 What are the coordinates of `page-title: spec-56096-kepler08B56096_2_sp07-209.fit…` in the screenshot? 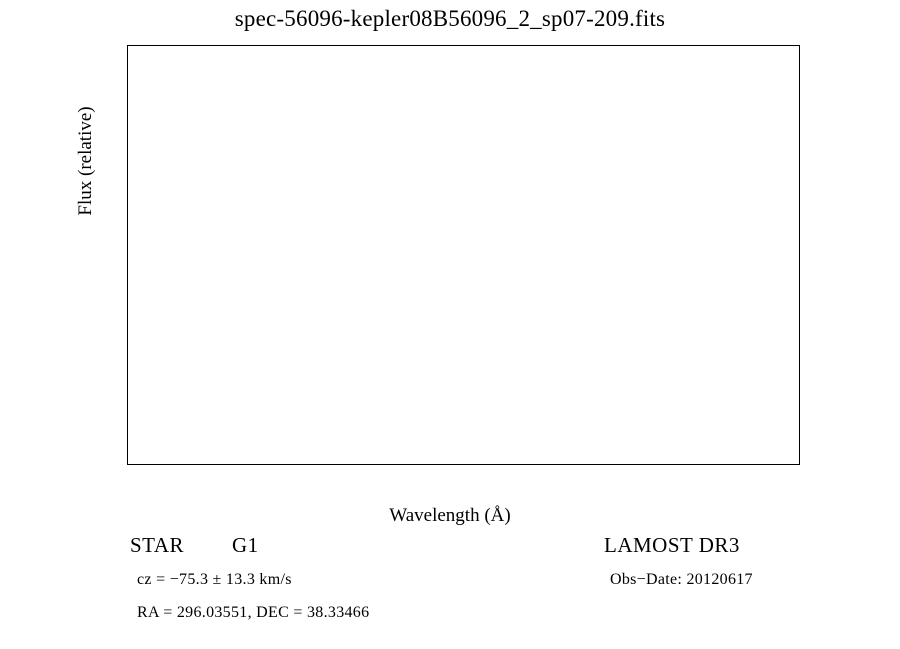 It's located at (450, 18).